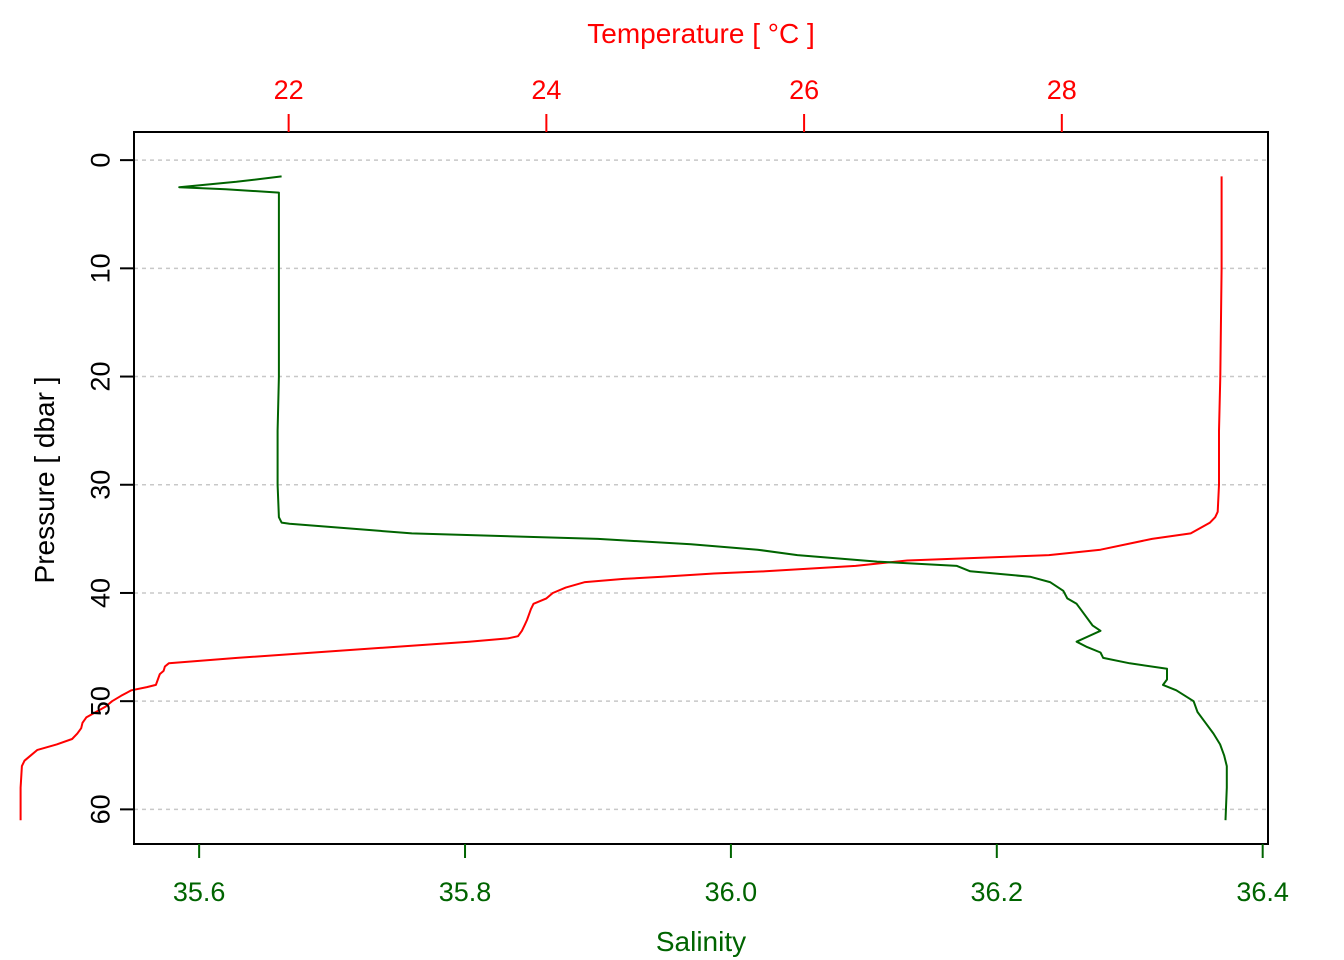  Describe the element at coordinates (546, 90) in the screenshot. I see `top-tick-label: 24` at that location.